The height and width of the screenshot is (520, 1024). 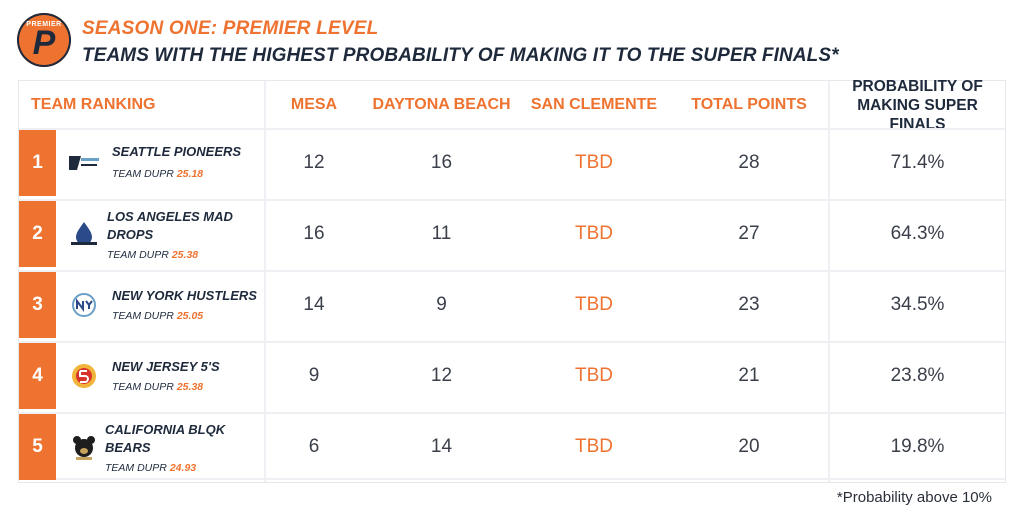 What do you see at coordinates (165, 439) in the screenshot?
I see `team-name: CALIFORNIA BLQK BEARS` at bounding box center [165, 439].